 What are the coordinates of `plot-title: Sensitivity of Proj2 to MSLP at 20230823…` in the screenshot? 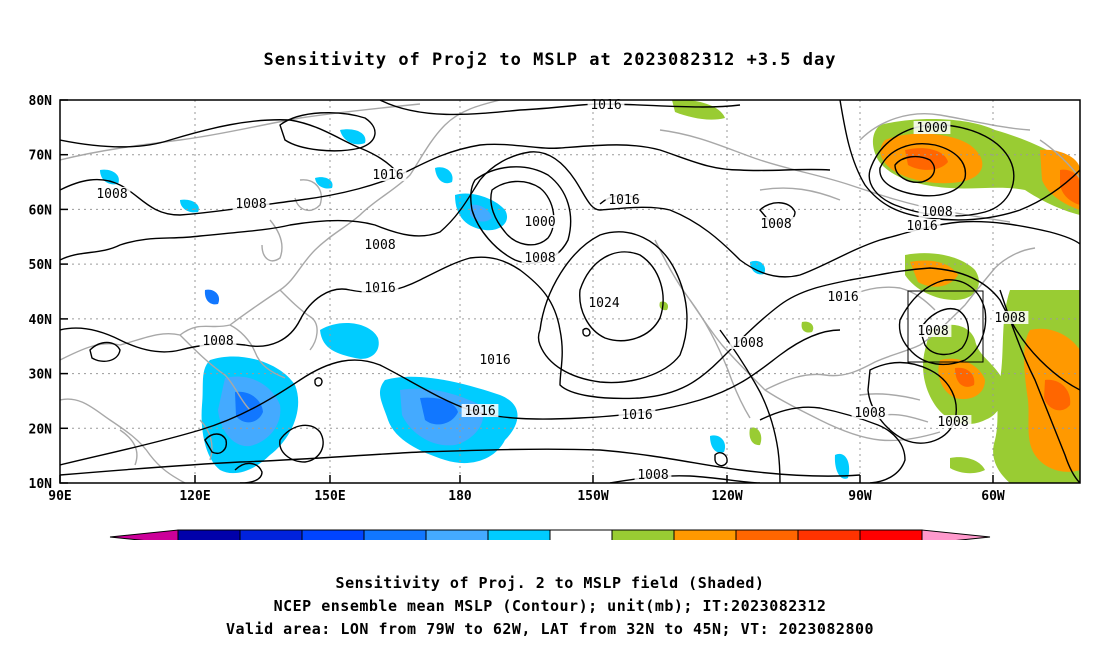 It's located at (550, 60).